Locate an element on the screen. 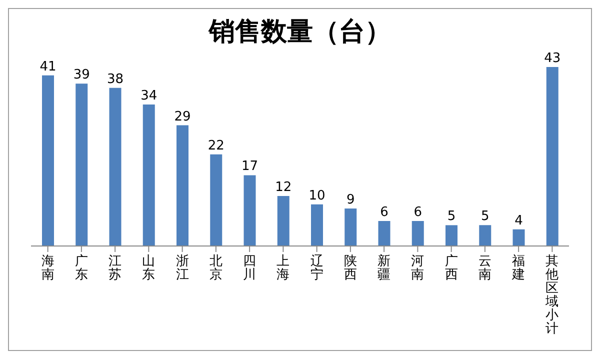  x-tick-label: 北京 is located at coordinates (215, 268).